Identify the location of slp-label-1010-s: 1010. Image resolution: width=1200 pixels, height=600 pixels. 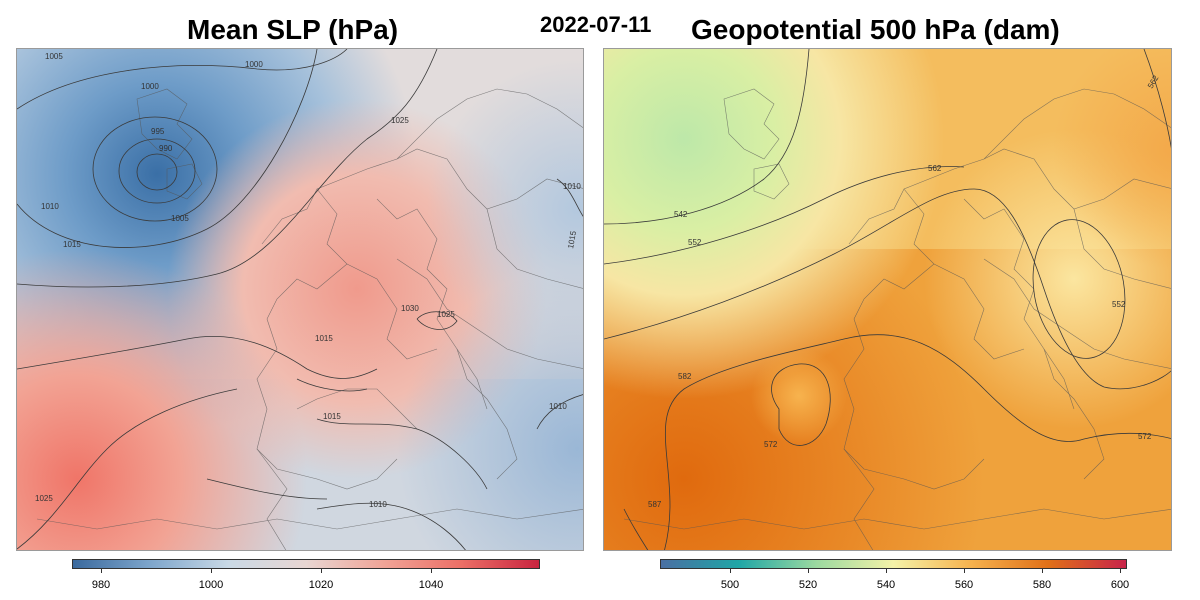
(378, 504).